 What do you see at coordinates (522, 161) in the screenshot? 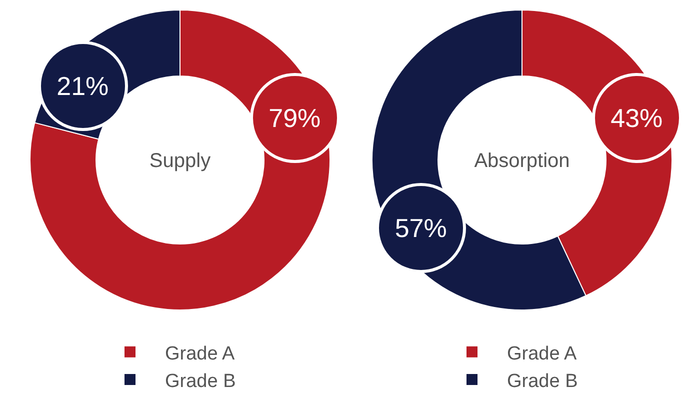
I see `text: Absorption` at bounding box center [522, 161].